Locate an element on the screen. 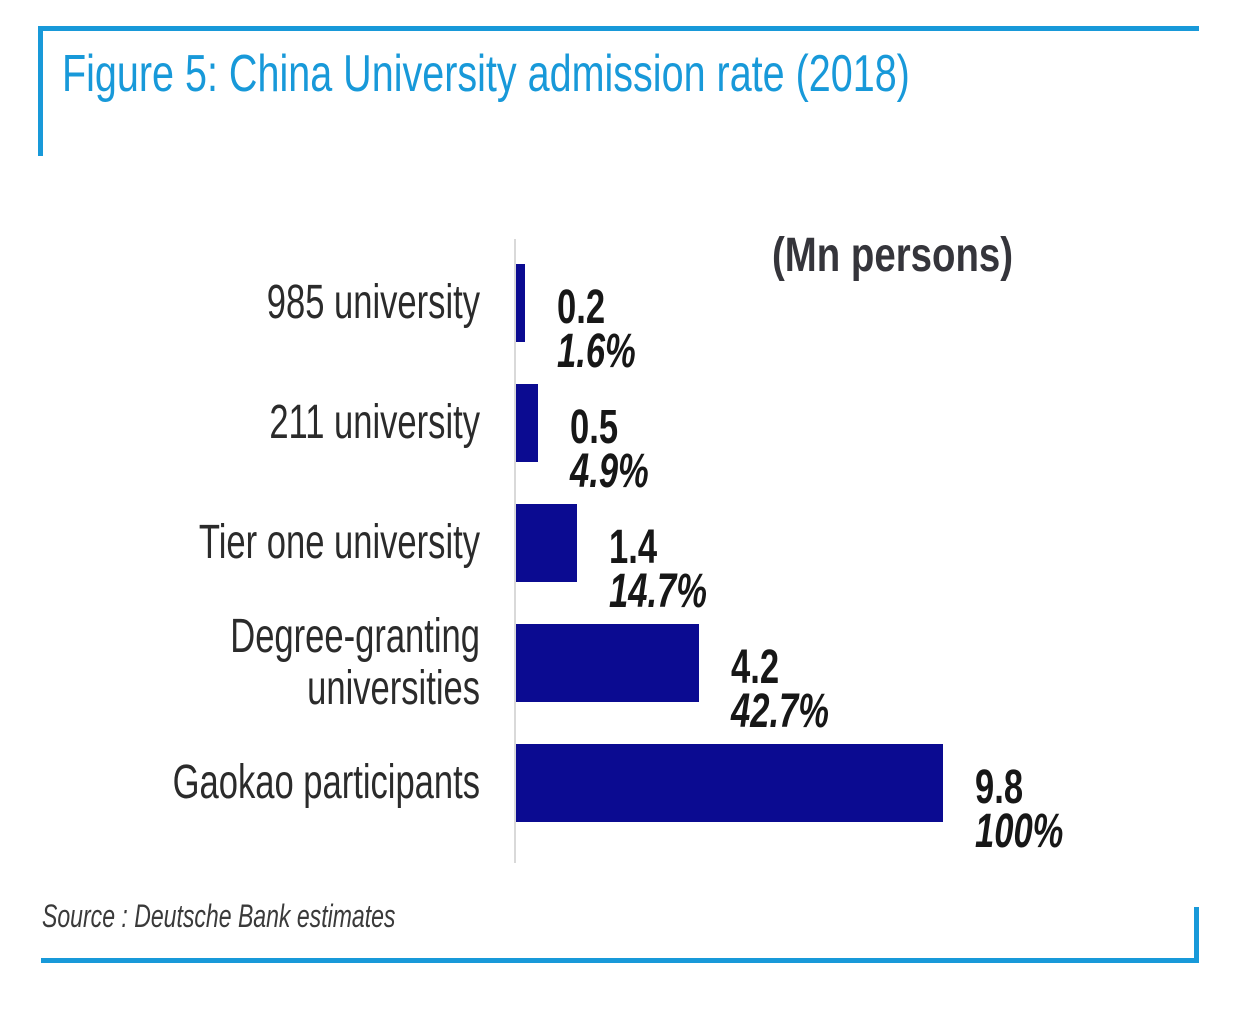 Image resolution: width=1243 pixels, height=1021 pixels. category-label: 211 university is located at coordinates (374, 422).